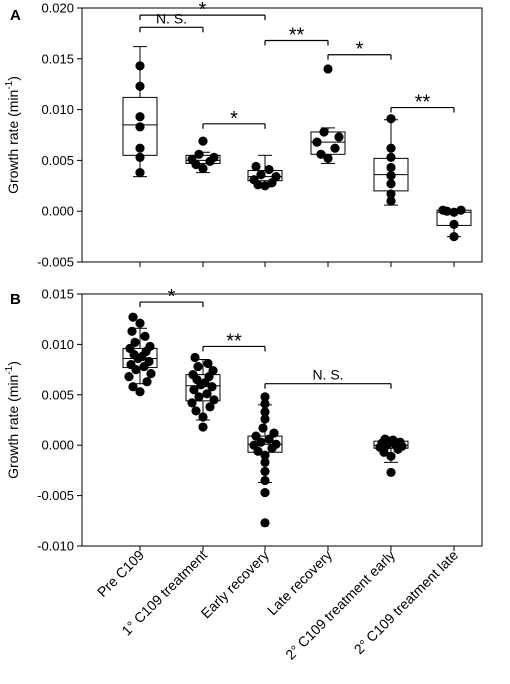 The width and height of the screenshot is (510, 684). Describe the element at coordinates (12, 420) in the screenshot. I see `y-axis-label: Growth rate (min-1)` at that location.